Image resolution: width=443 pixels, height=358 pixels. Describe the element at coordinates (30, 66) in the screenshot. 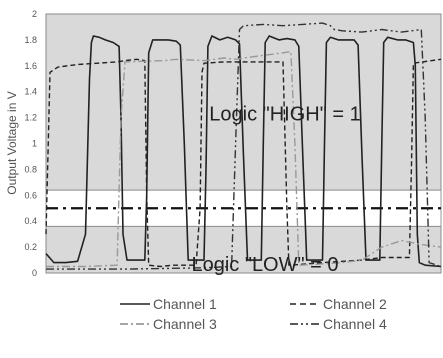

I see `y-tick-label: 1.6` at that location.